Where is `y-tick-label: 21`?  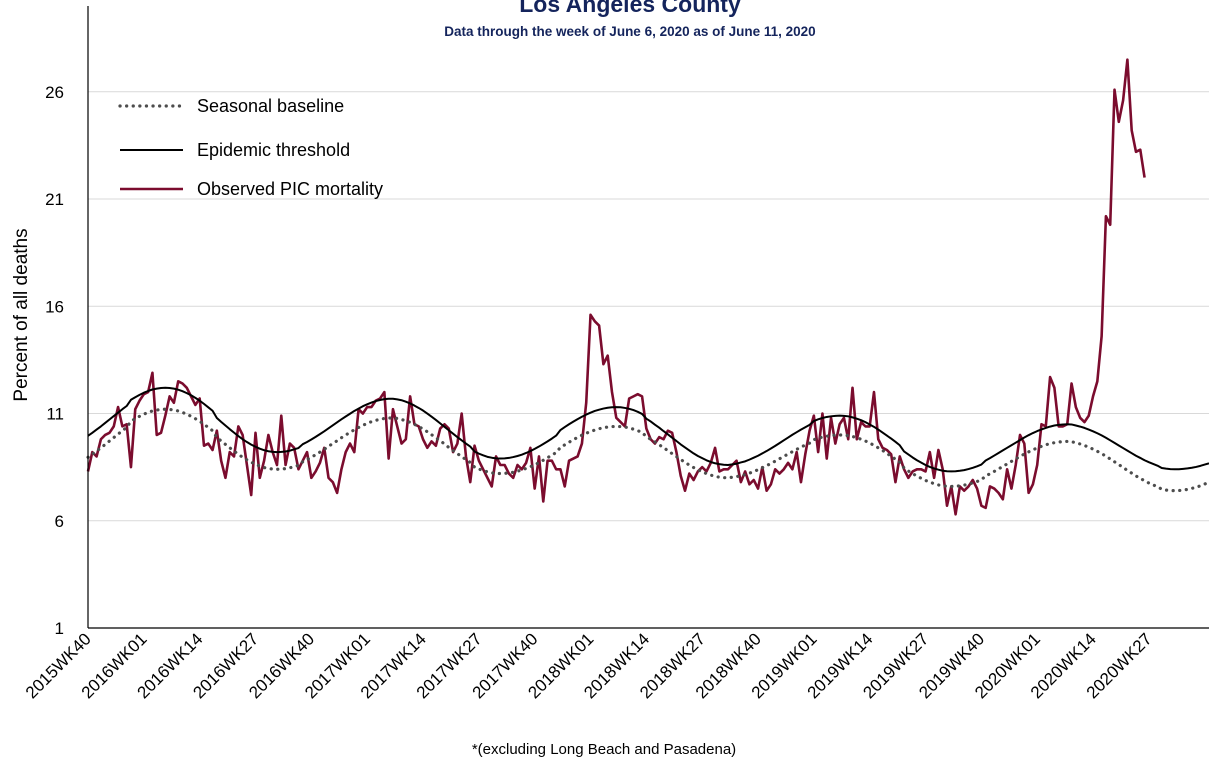 y-tick-label: 21 is located at coordinates (54, 199).